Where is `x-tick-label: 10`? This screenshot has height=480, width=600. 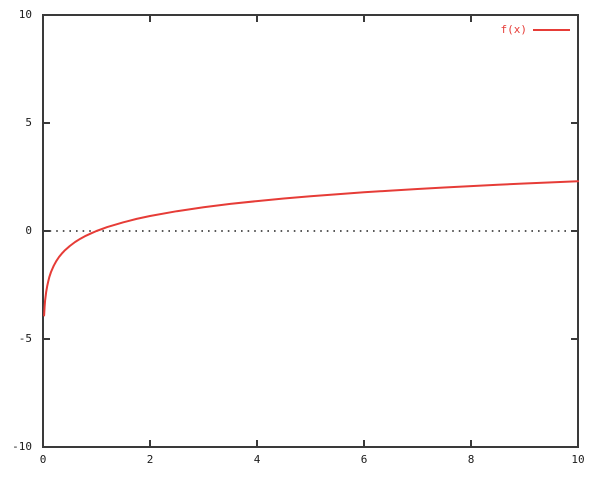 x-tick-label: 10 is located at coordinates (578, 459).